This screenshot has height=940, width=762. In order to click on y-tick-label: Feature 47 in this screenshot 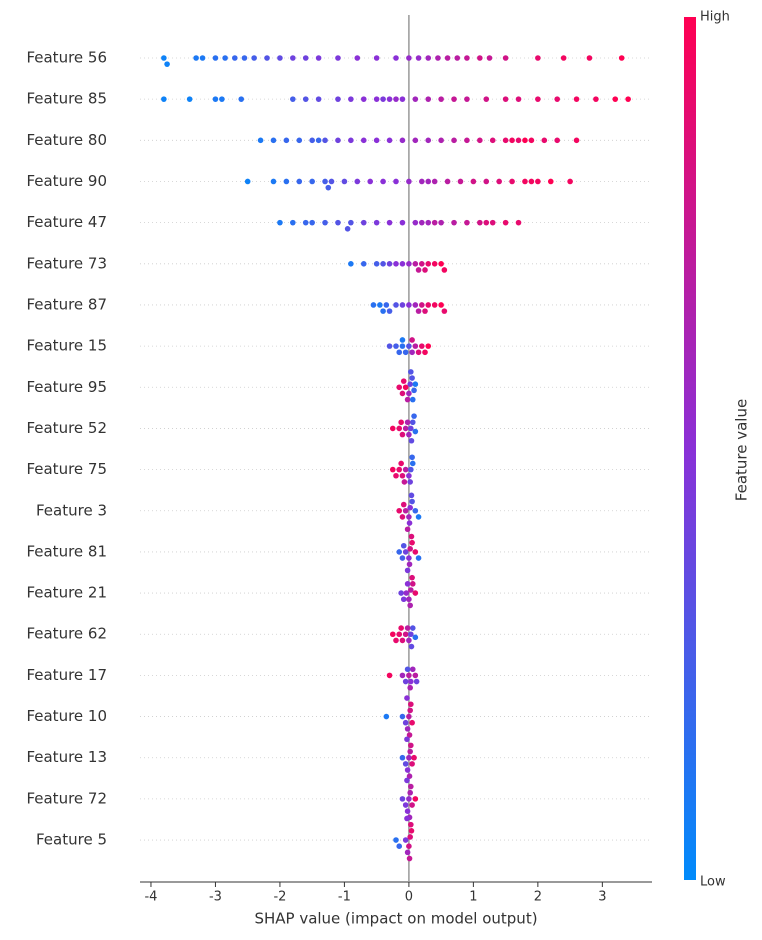, I will do `click(66, 222)`.